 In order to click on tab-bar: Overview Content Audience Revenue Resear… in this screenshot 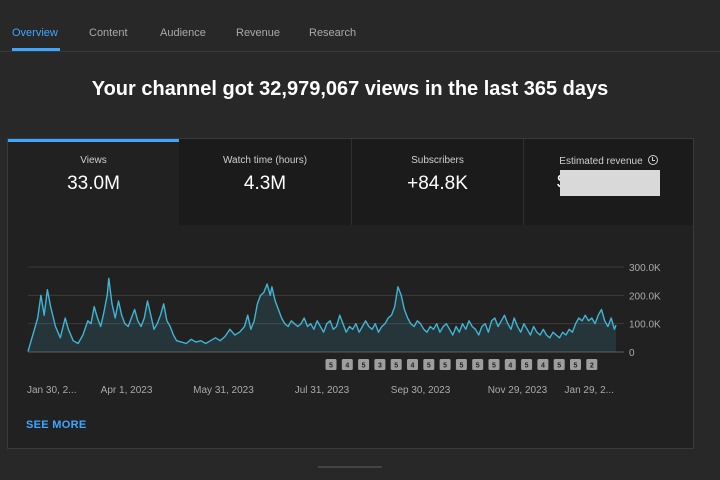, I will do `click(360, 26)`.